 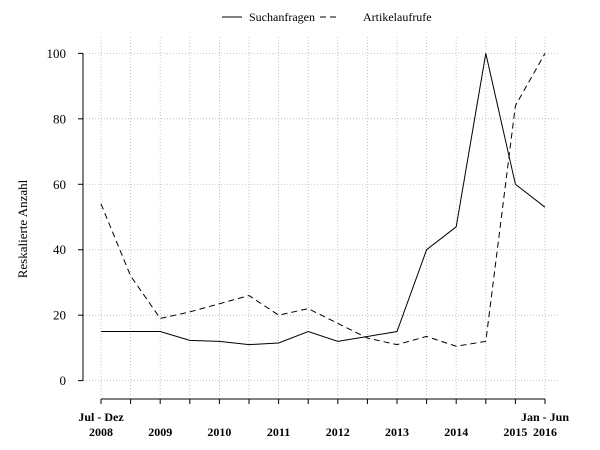 I want to click on x-tick-label: 2011, so click(x=278, y=432).